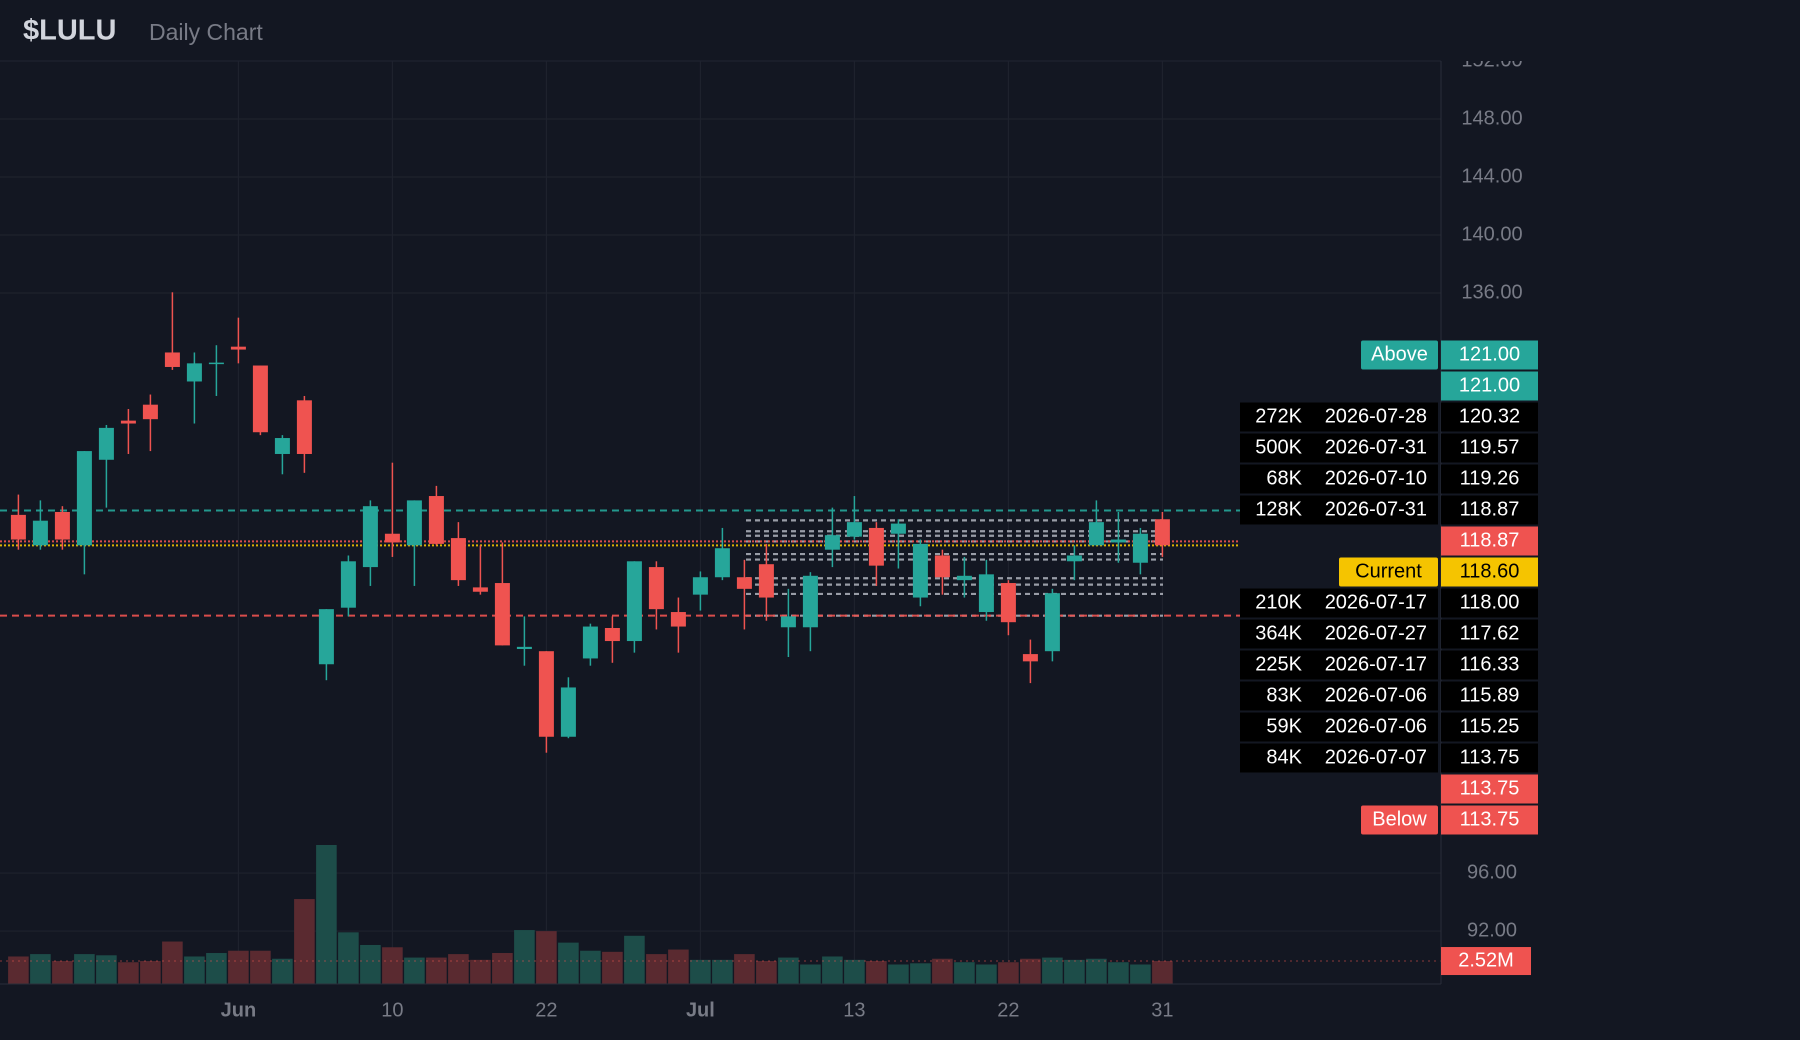 The height and width of the screenshot is (1040, 1800). I want to click on x-tick-label: Jun, so click(239, 1010).